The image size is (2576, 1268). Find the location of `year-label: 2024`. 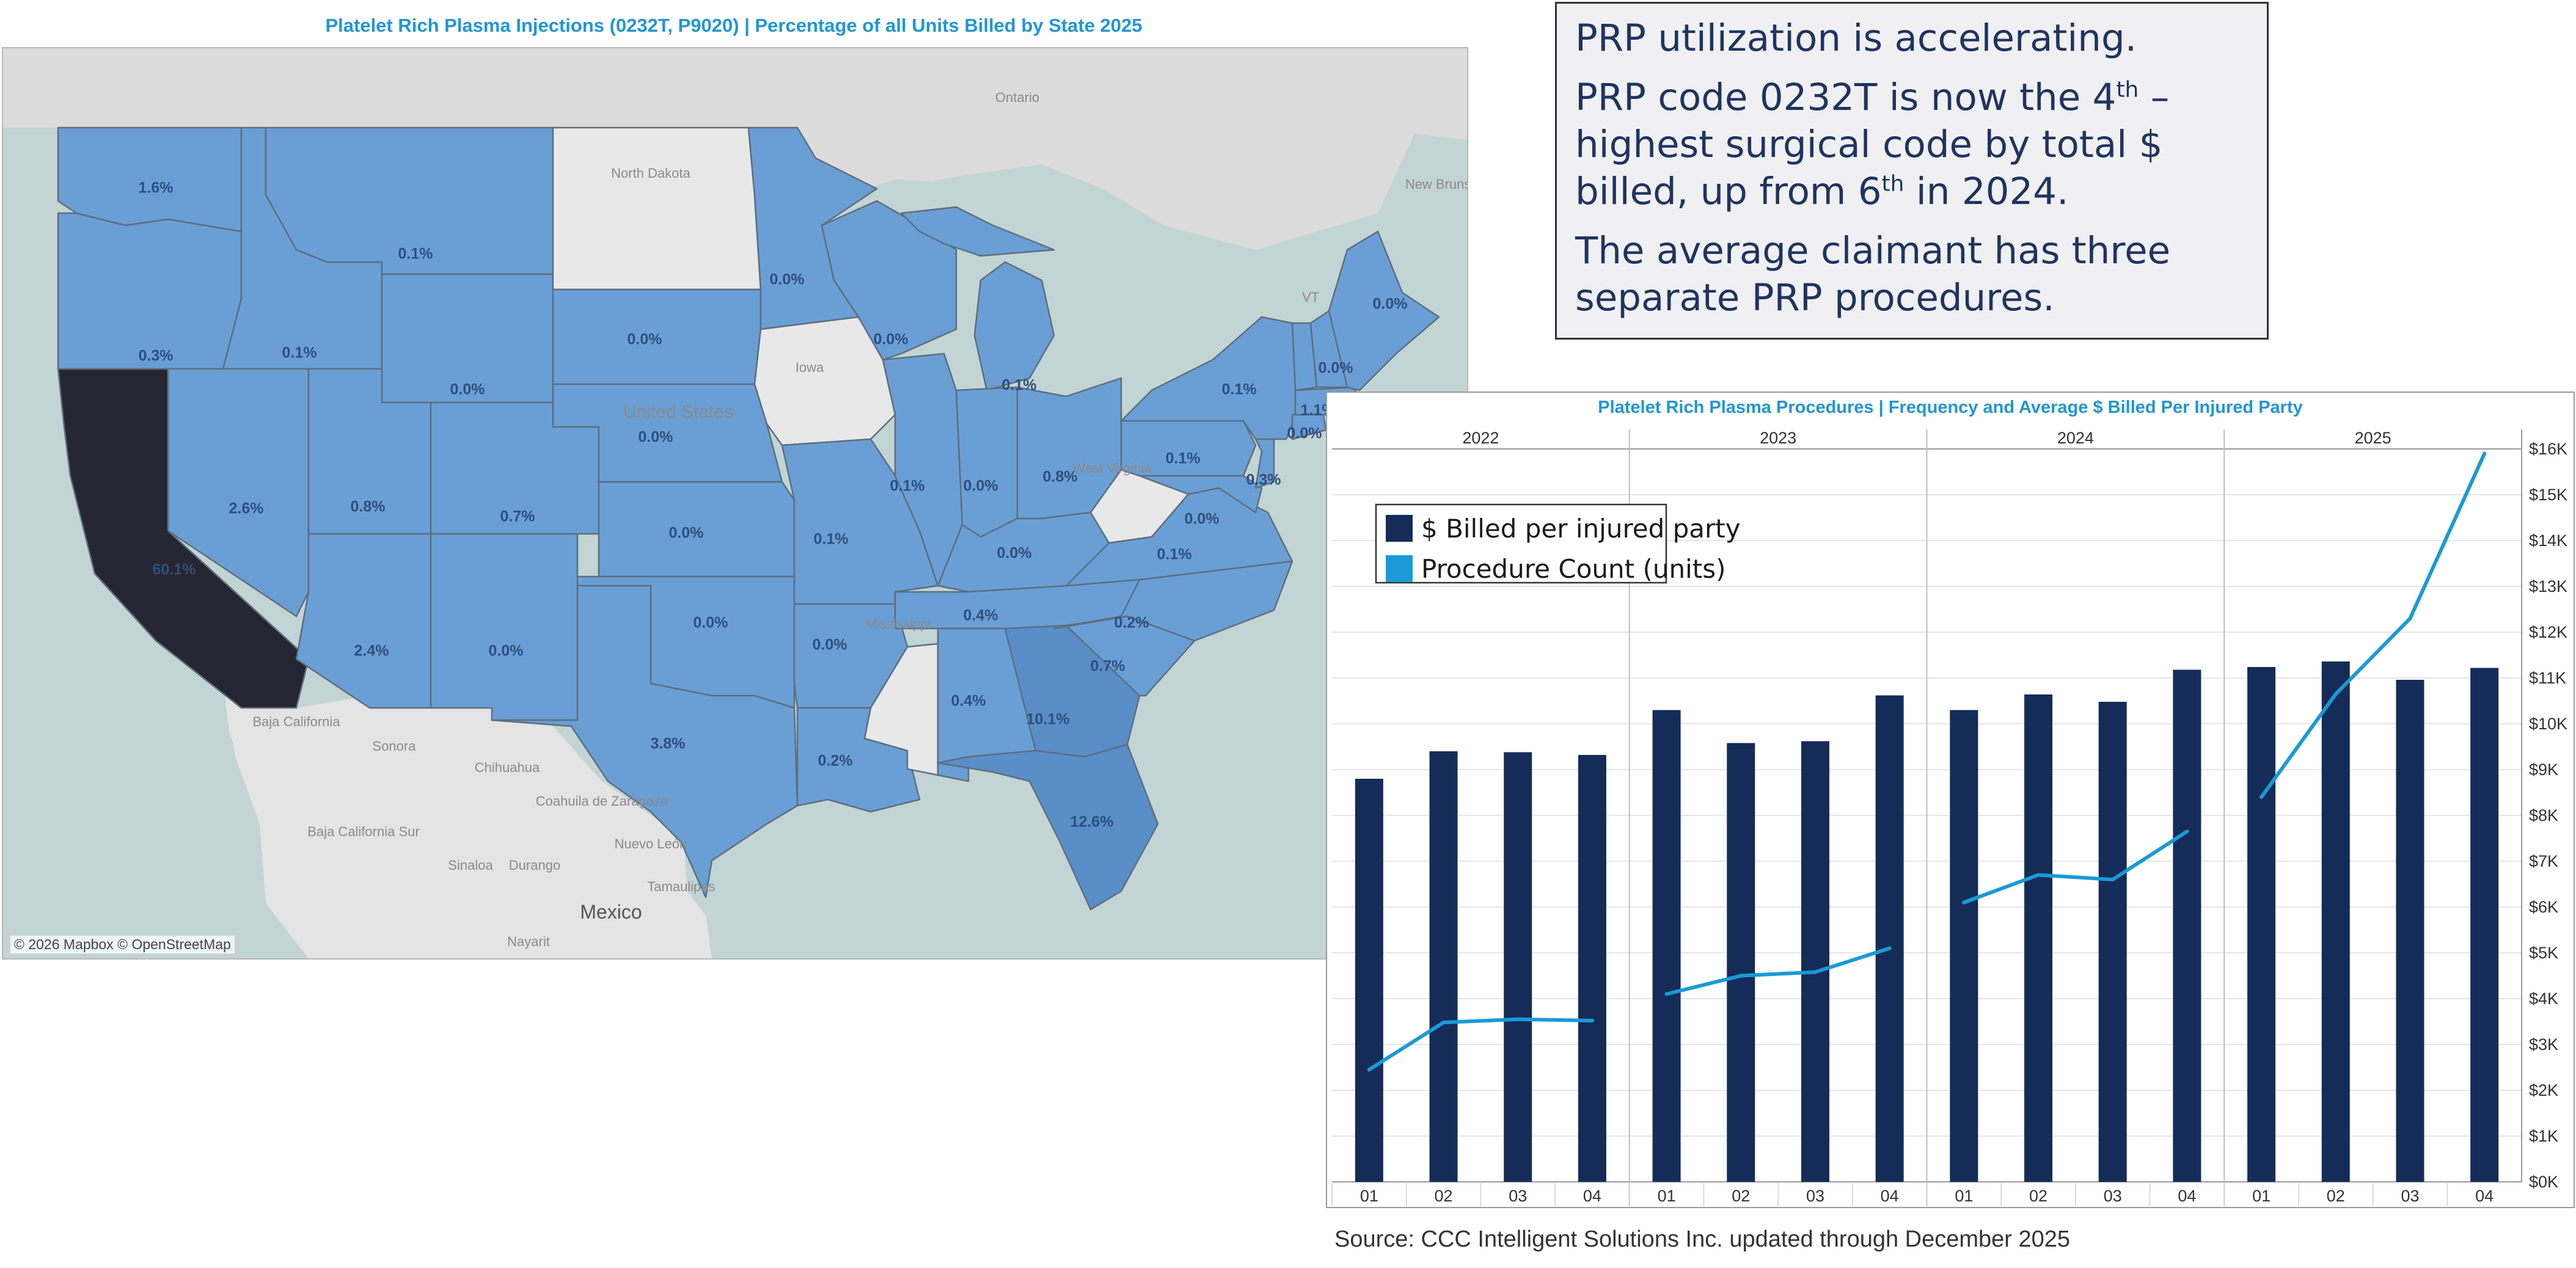

year-label: 2024 is located at coordinates (2075, 438).